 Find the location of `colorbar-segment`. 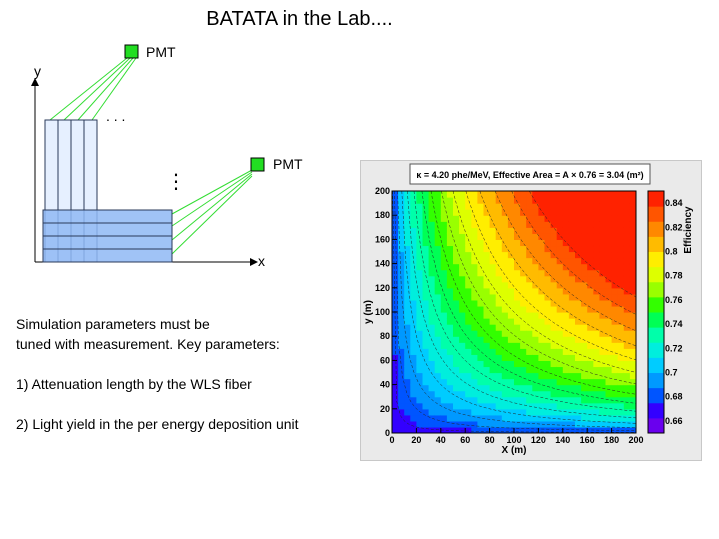

colorbar-segment is located at coordinates (656, 304).